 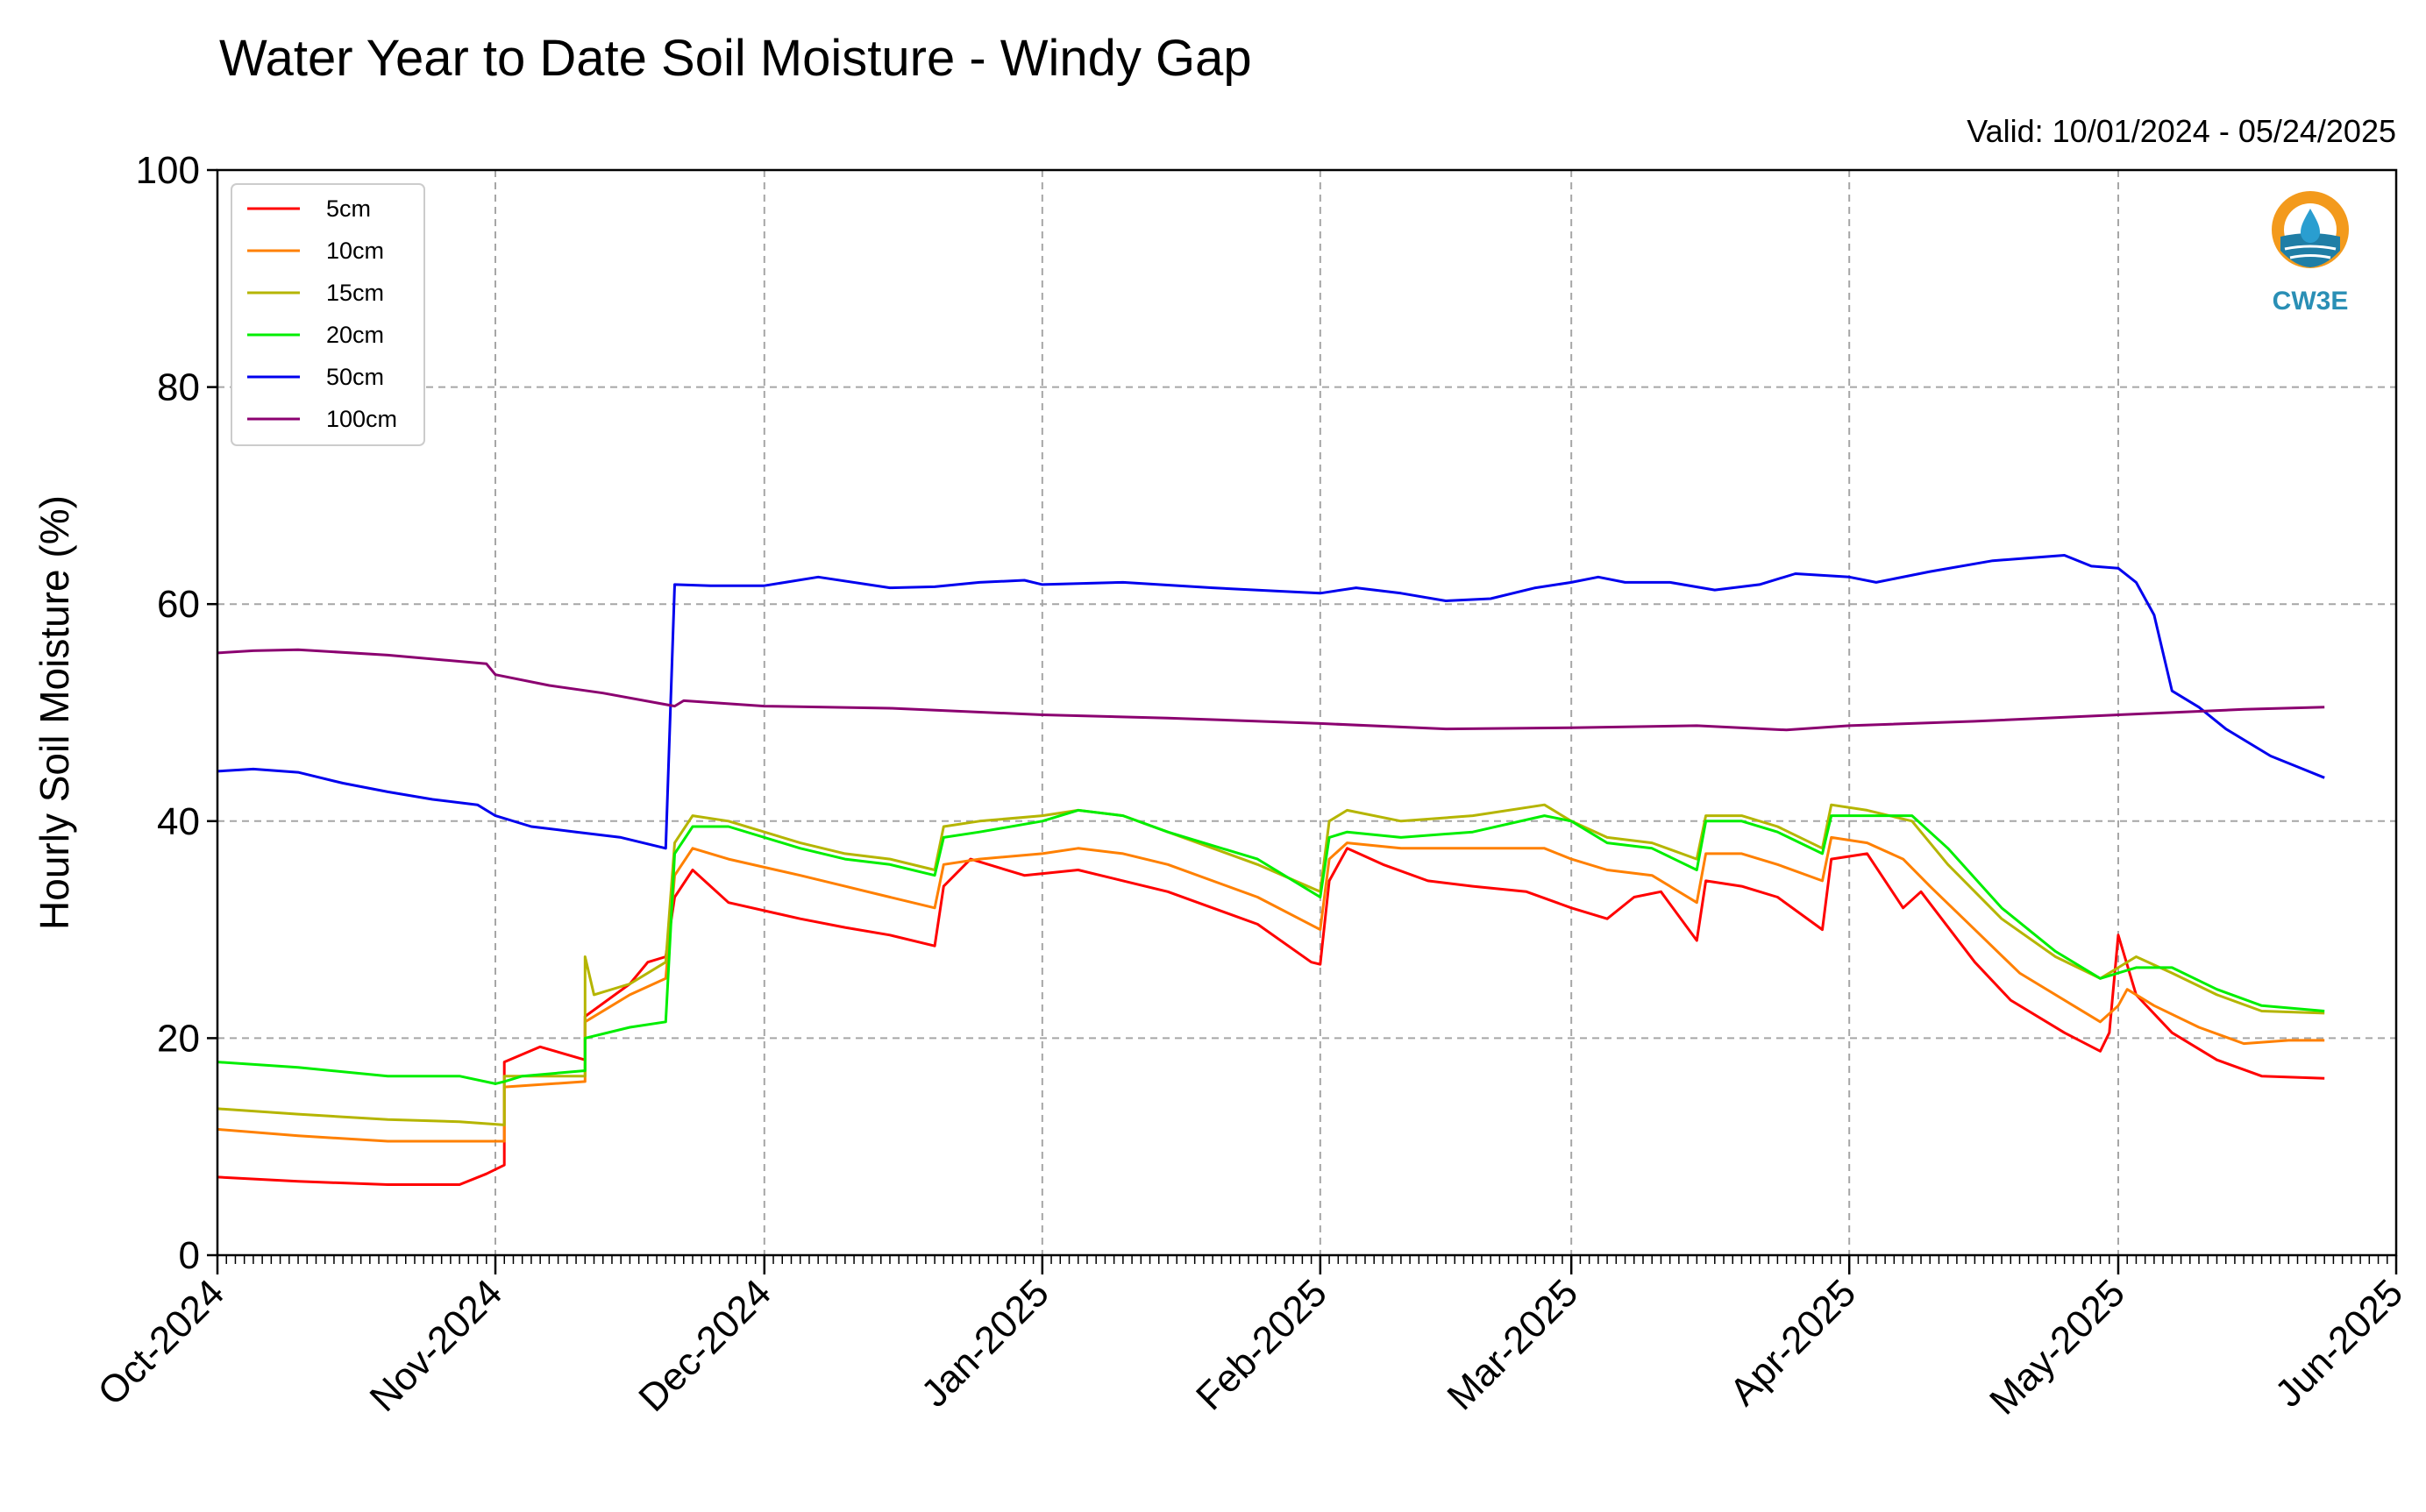 What do you see at coordinates (355, 377) in the screenshot?
I see `legend-label-50cm: 50cm` at bounding box center [355, 377].